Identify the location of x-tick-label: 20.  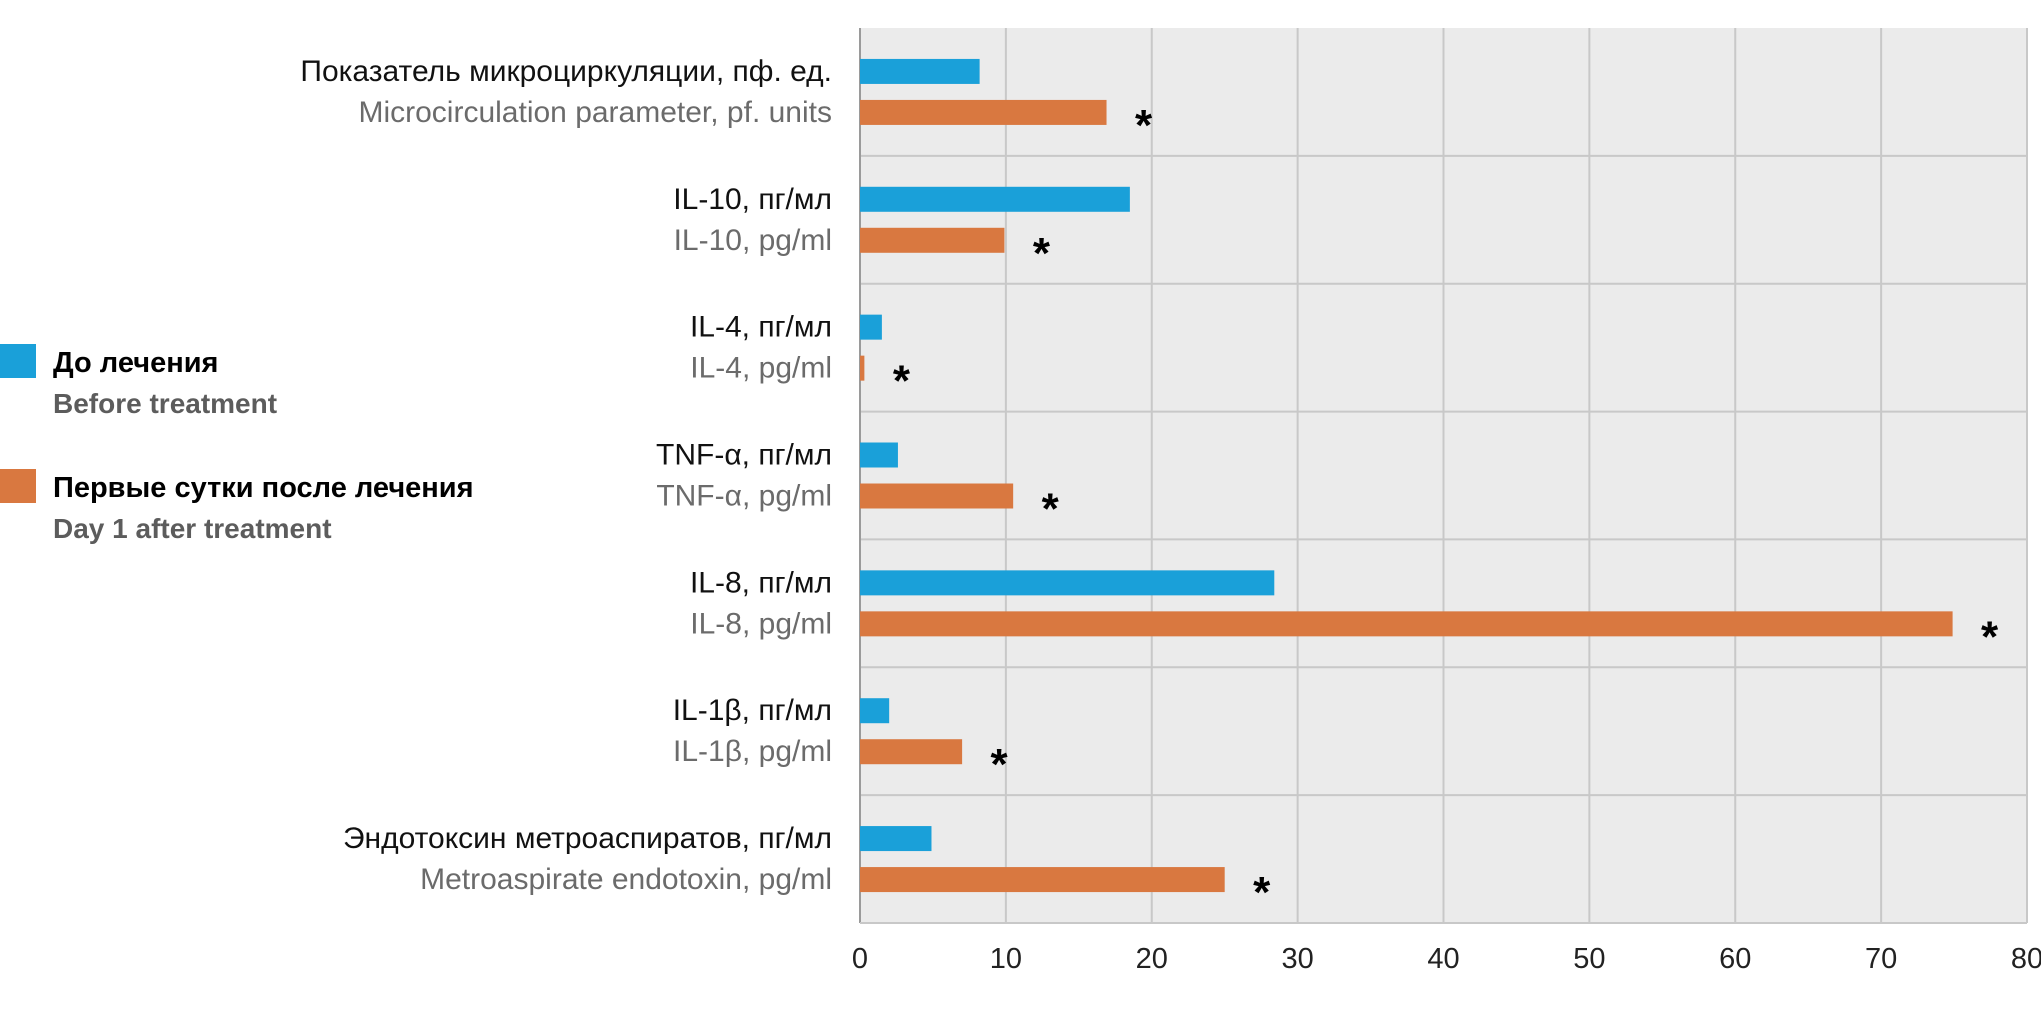
(1152, 959).